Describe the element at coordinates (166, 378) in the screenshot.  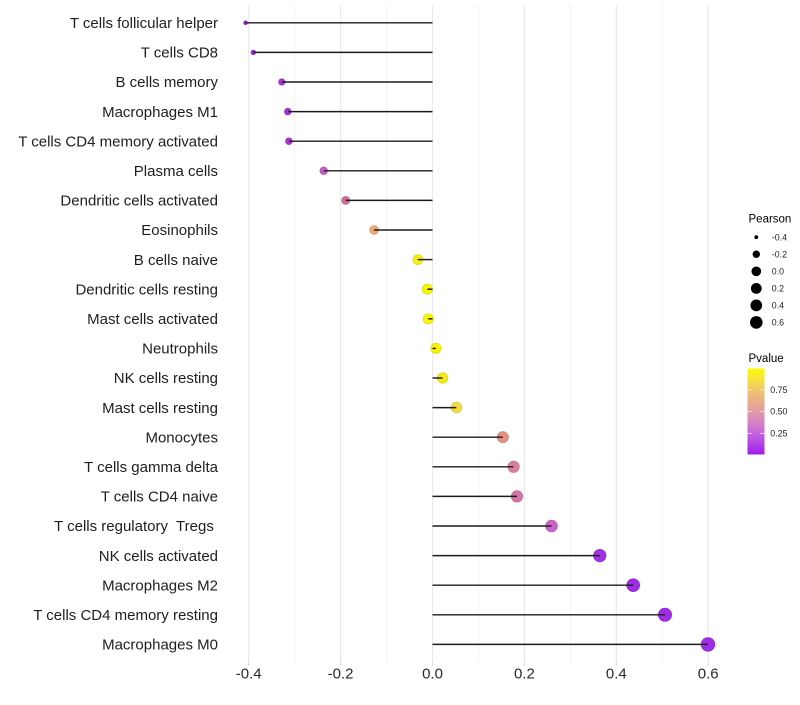
I see `svg-text: NK cells resting` at that location.